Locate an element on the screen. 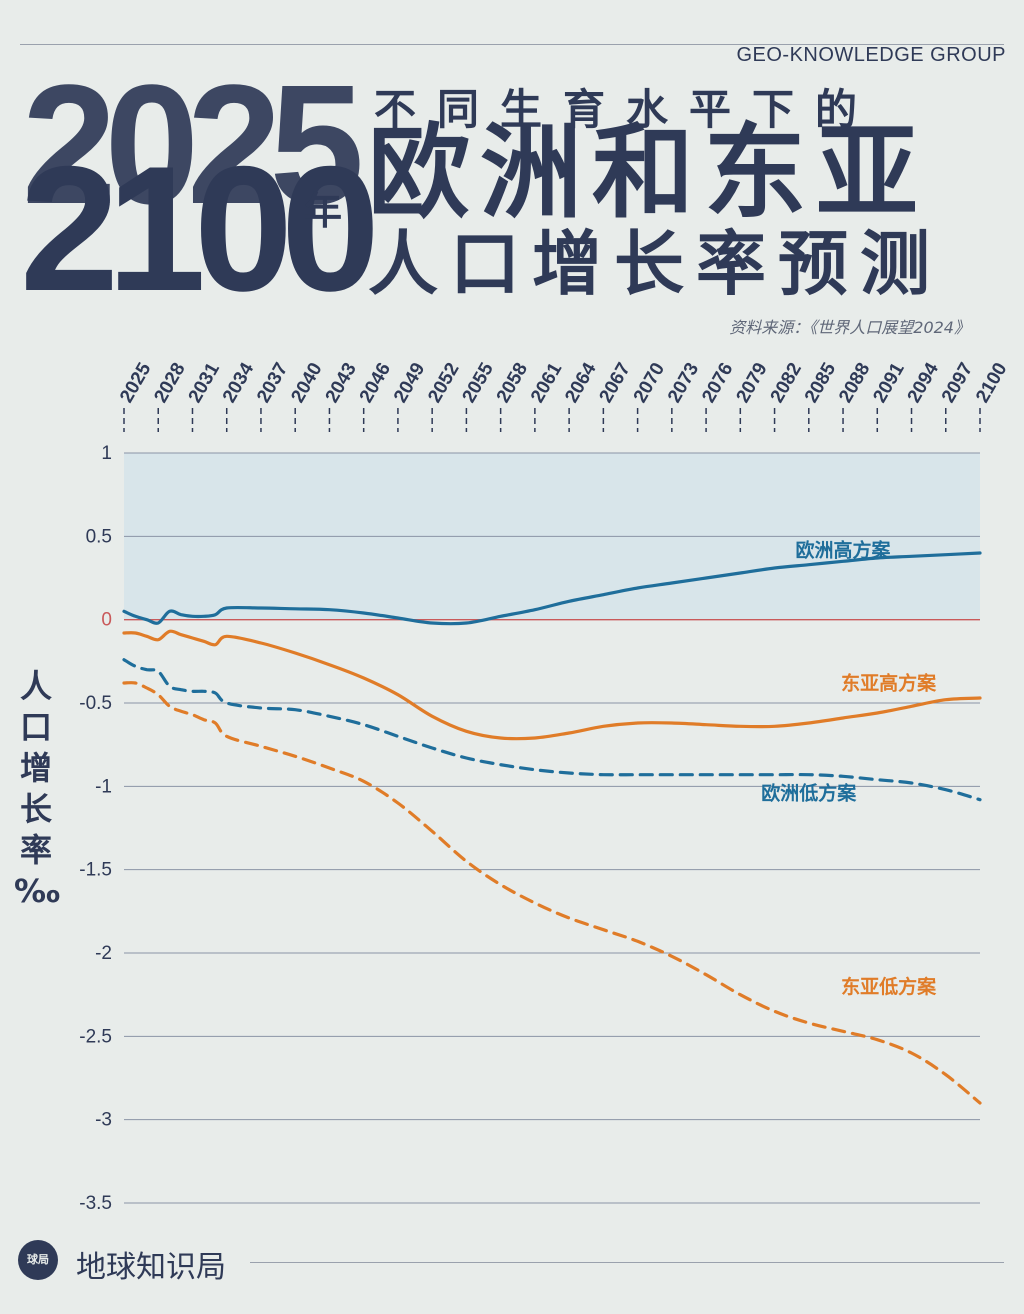  series-label-east-asia-low: 东亚低方案 is located at coordinates (889, 986).